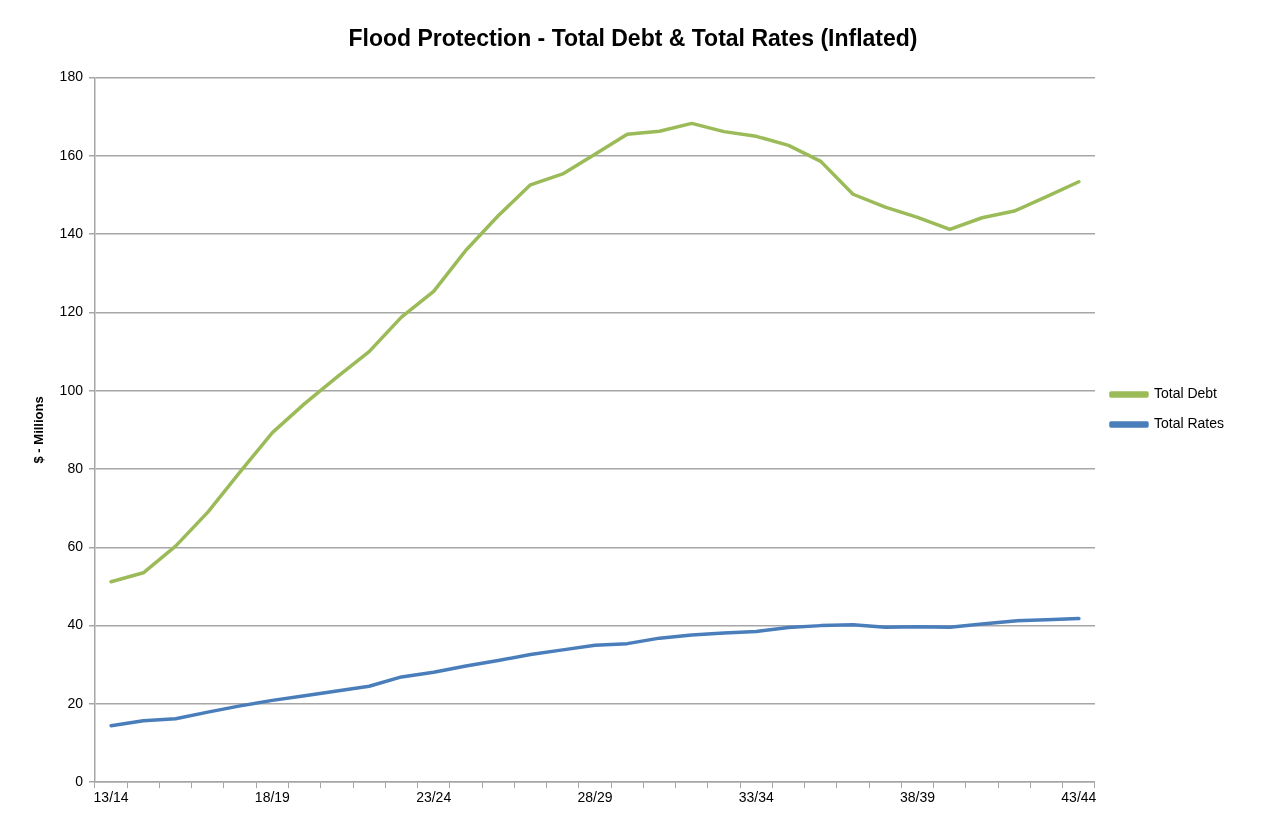 The width and height of the screenshot is (1262, 819). What do you see at coordinates (79, 781) in the screenshot?
I see `y-tick-label: 0` at bounding box center [79, 781].